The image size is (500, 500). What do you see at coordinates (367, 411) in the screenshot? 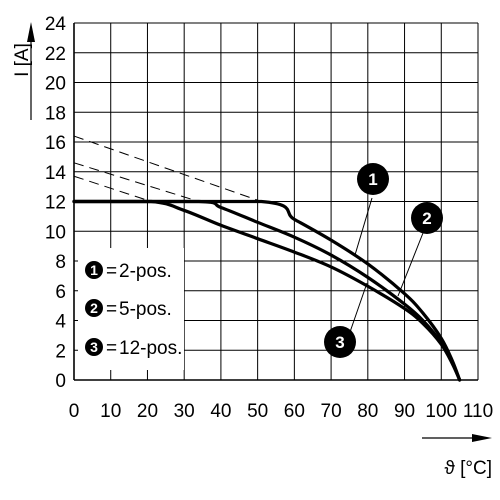
I see `x-tick-label: 80` at bounding box center [367, 411].